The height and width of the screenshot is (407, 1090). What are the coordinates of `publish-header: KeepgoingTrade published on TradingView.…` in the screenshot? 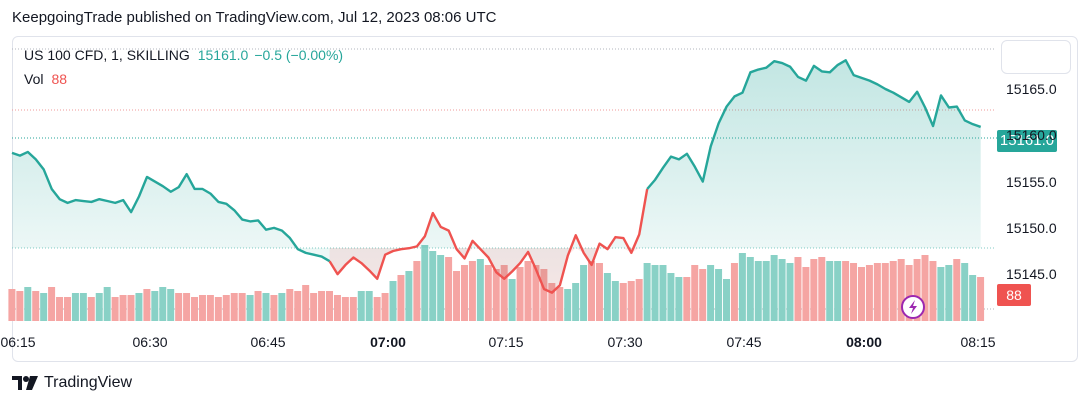 It's located at (254, 17).